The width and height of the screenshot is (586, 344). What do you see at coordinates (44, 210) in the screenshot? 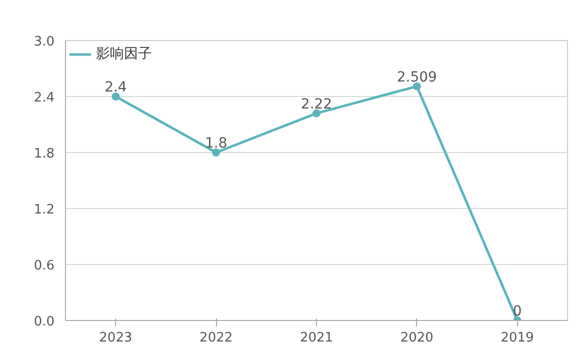
I see `y-tick-label: 1.2` at bounding box center [44, 210].